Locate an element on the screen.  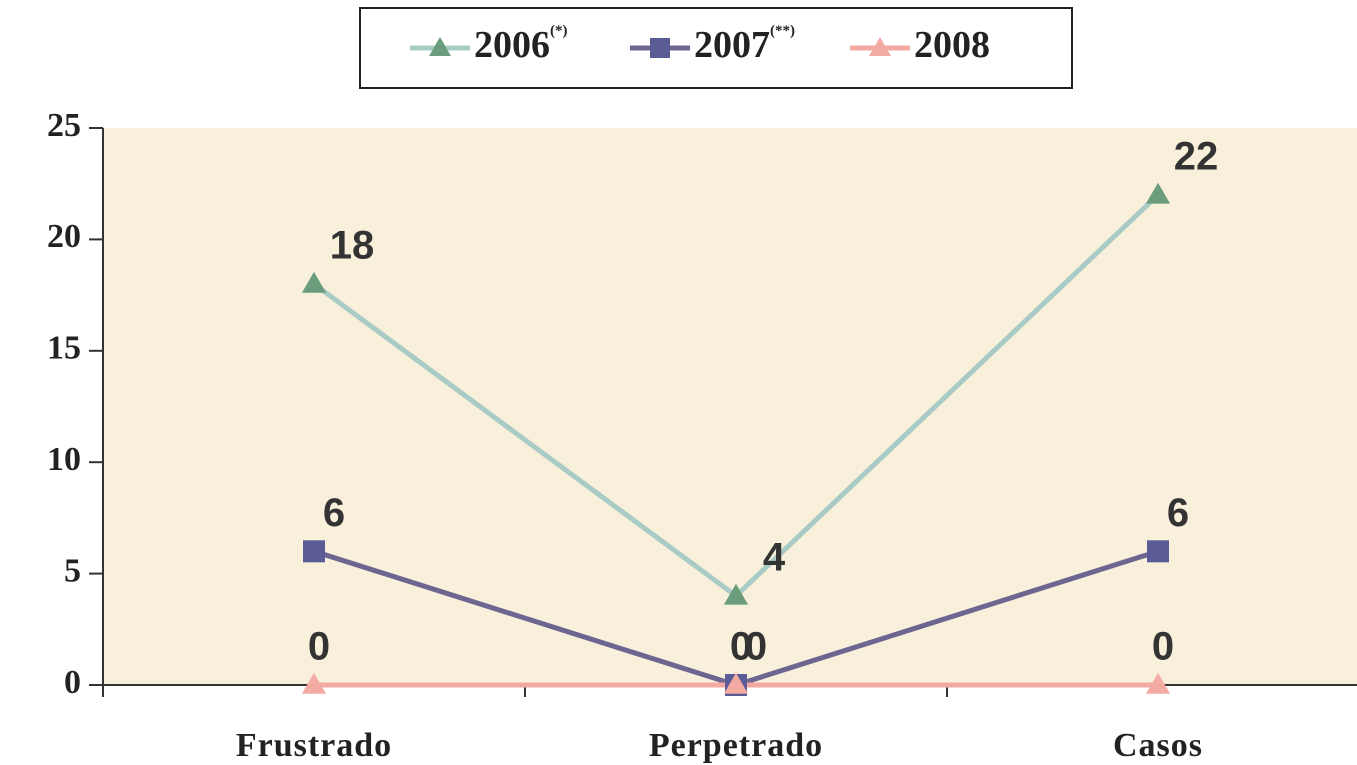
y-tick-label: 0 is located at coordinates (72, 682).